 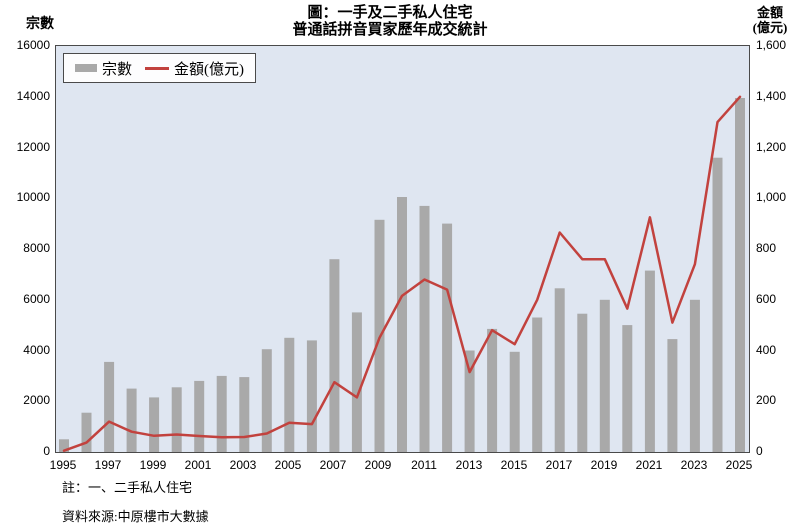 I want to click on y-right-tick-800: 800, so click(x=766, y=248).